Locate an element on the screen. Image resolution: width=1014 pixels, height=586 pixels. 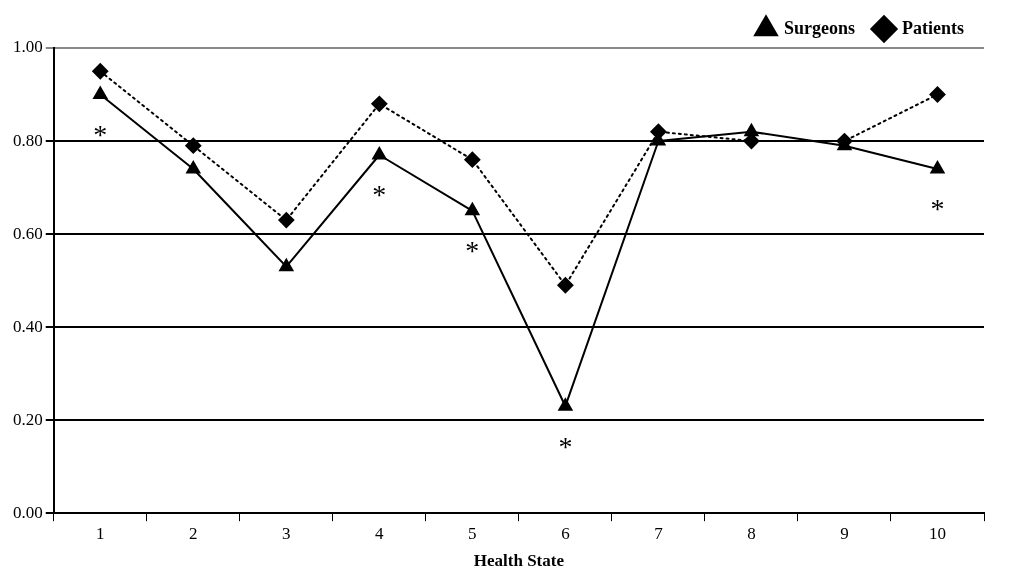
x-tick-label: 6 is located at coordinates (565, 533).